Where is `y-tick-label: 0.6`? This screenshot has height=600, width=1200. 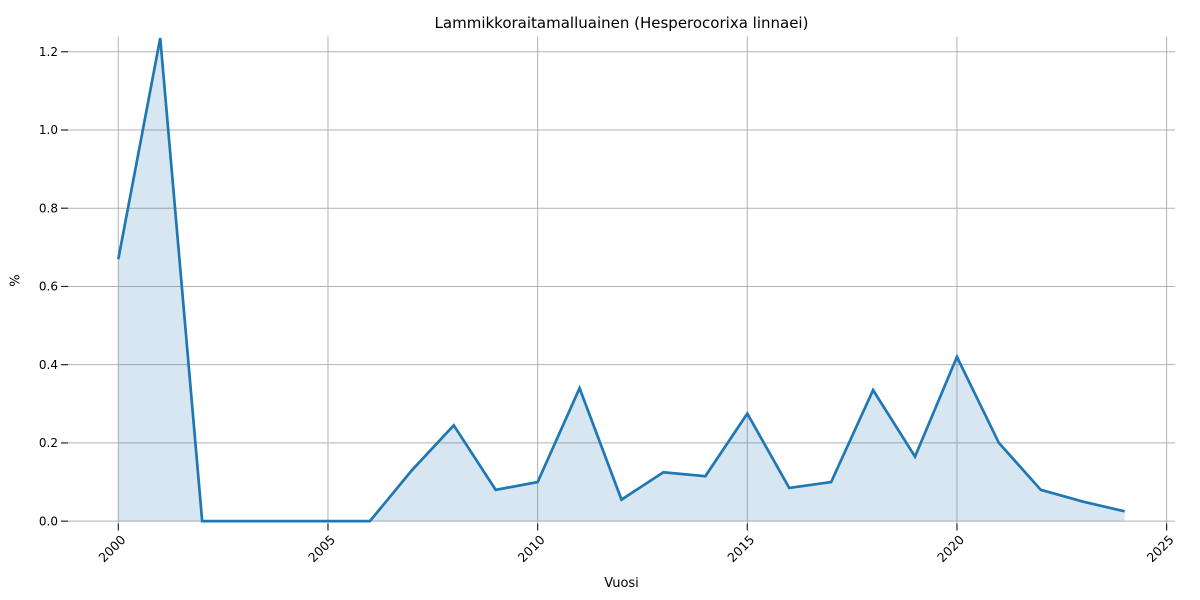 y-tick-label: 0.6 is located at coordinates (48, 287).